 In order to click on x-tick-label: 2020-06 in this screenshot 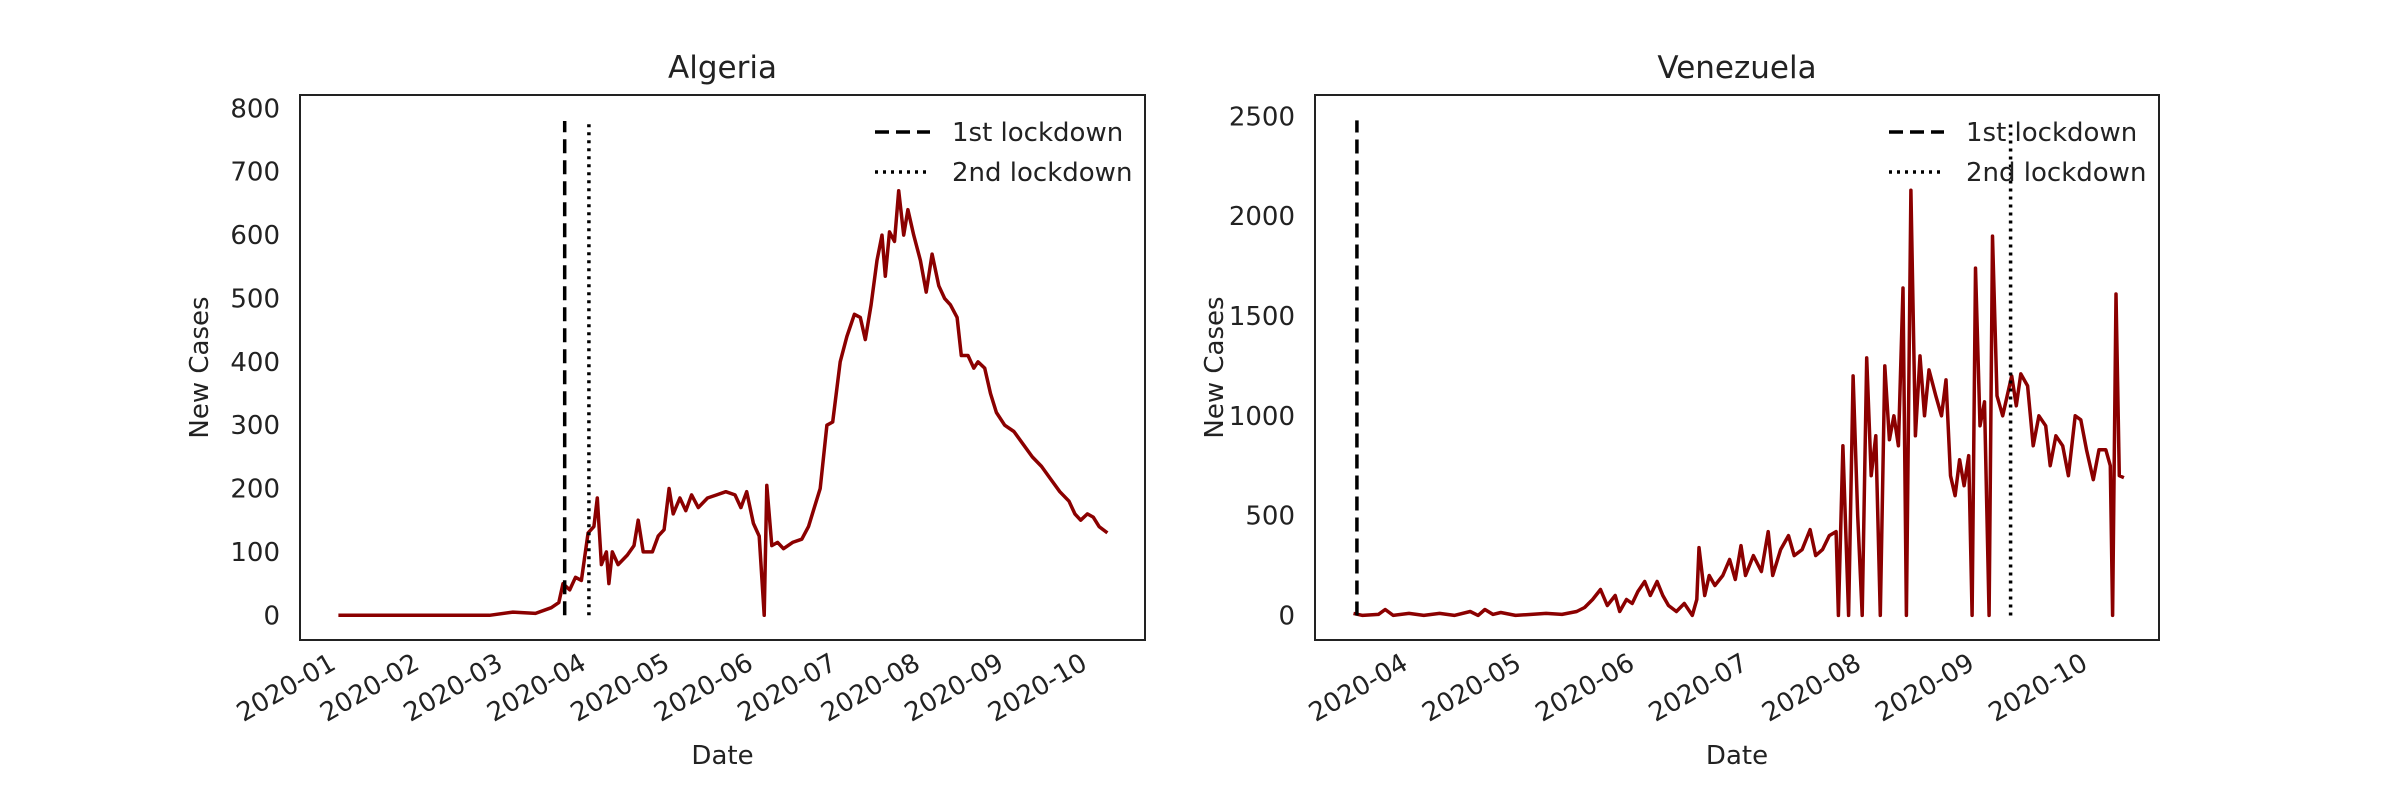, I will do `click(1585, 688)`.